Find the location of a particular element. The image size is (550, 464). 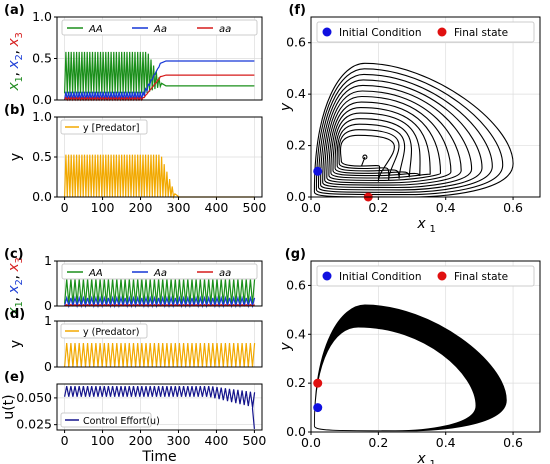

legend: y [Predator] is located at coordinates (104, 127).